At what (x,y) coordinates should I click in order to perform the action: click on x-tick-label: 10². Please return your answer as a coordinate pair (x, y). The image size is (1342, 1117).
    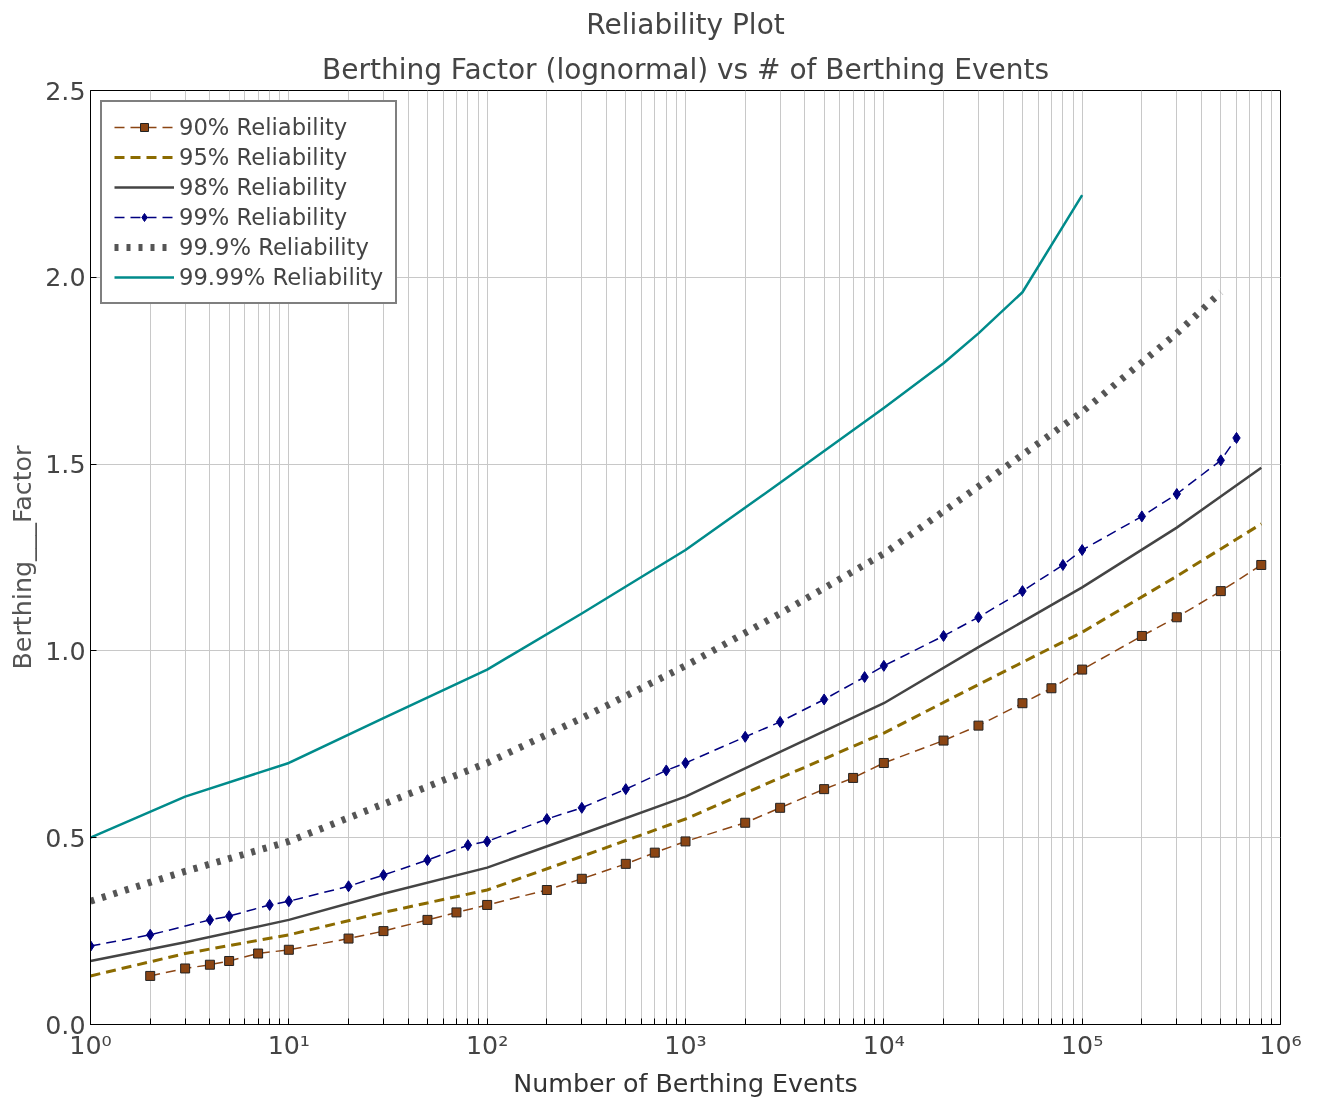
    Looking at the image, I should click on (487, 1044).